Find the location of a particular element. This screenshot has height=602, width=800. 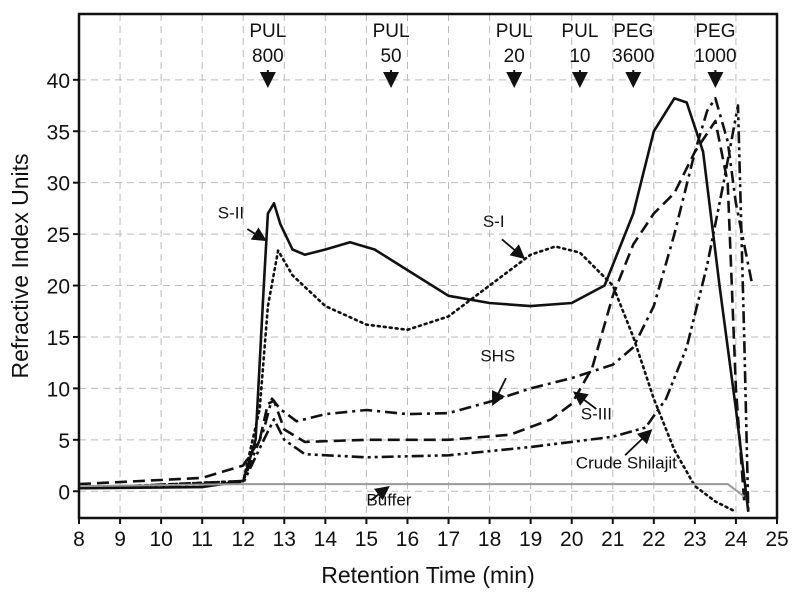

annotation-label: Crude Shilajit is located at coordinates (626, 463).